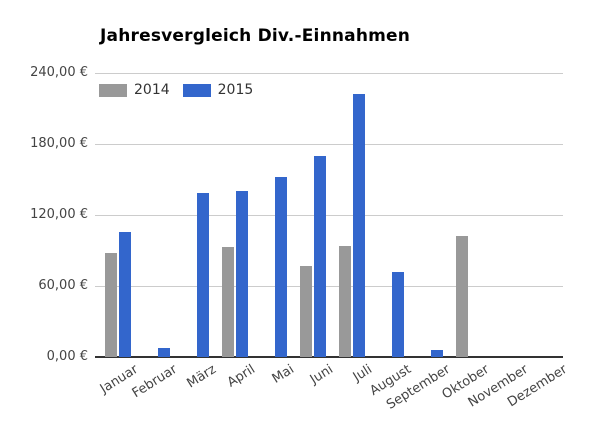  Describe the element at coordinates (125, 294) in the screenshot. I see `bar-2015-januar` at that location.